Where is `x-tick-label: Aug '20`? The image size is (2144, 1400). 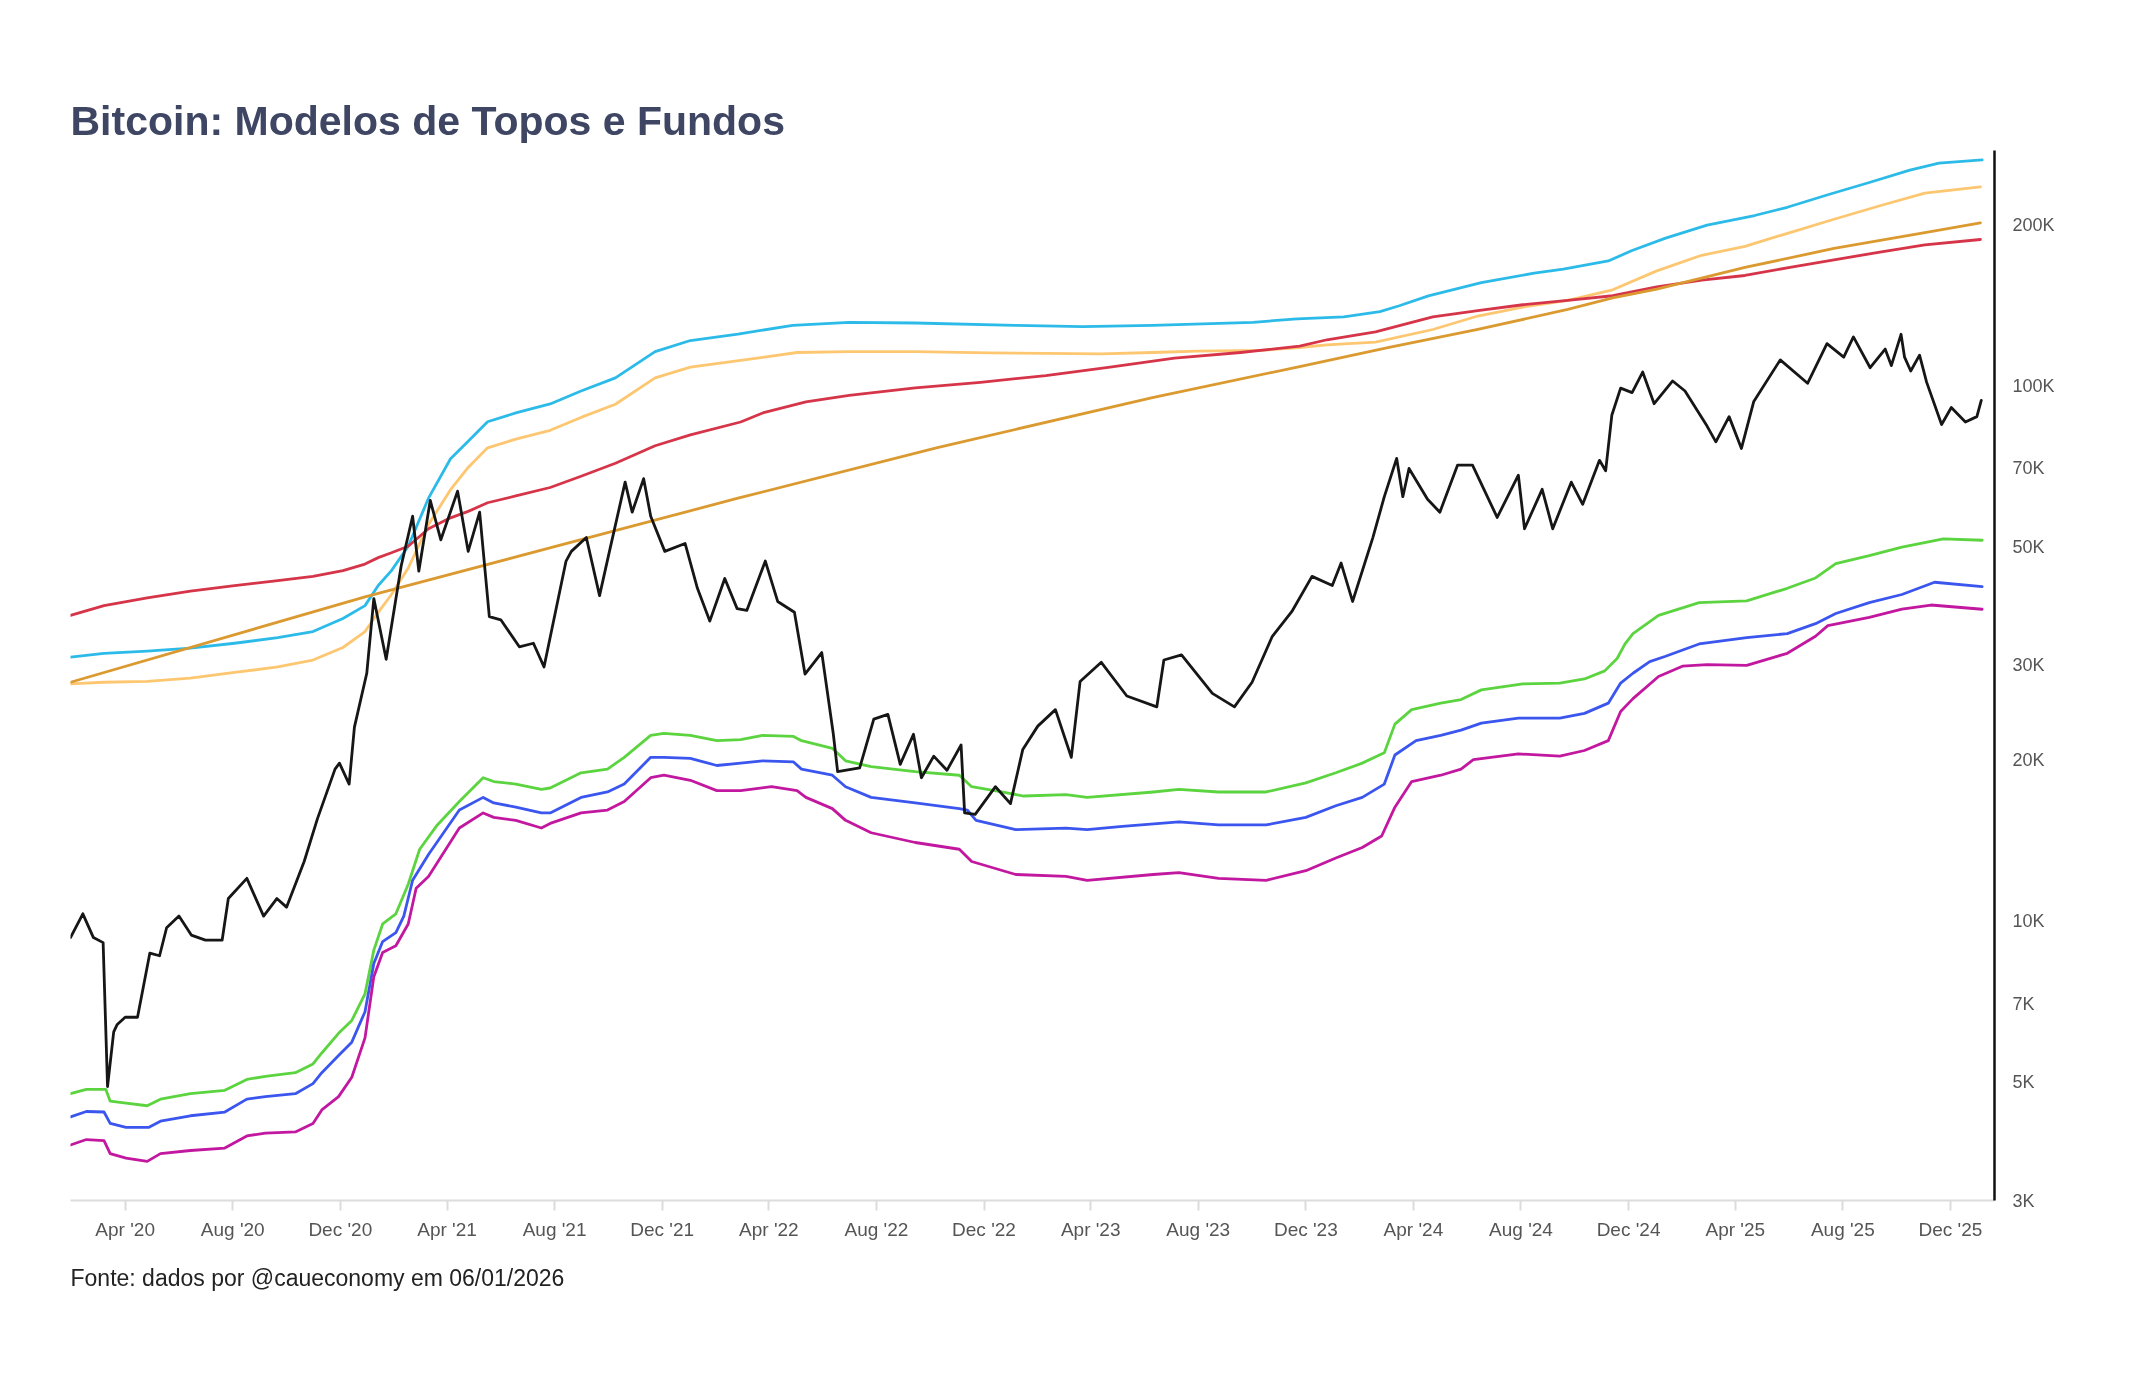 x-tick-label: Aug '20 is located at coordinates (232, 1229).